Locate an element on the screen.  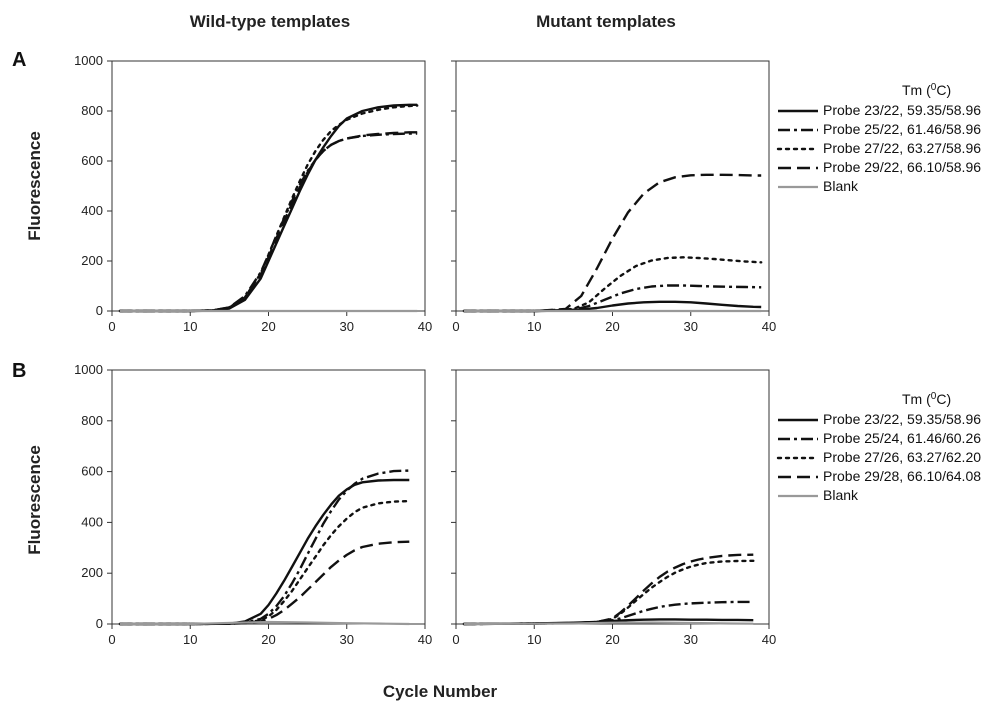
legend-label: Probe 27/26, 63.27/62.20 is located at coordinates (902, 457).